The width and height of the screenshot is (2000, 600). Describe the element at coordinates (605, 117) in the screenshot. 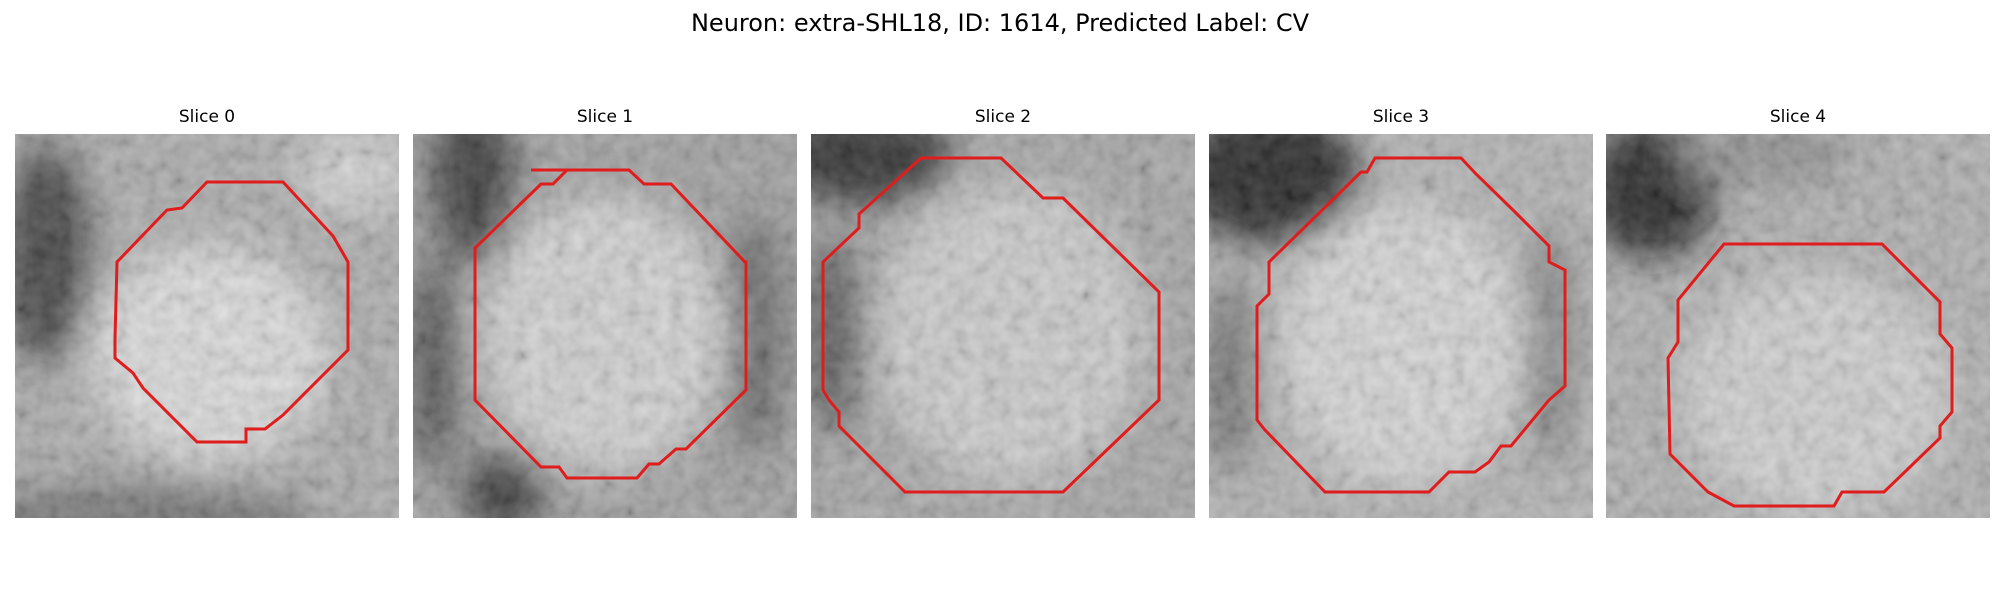

I see `slice-title: Slice 1` at that location.